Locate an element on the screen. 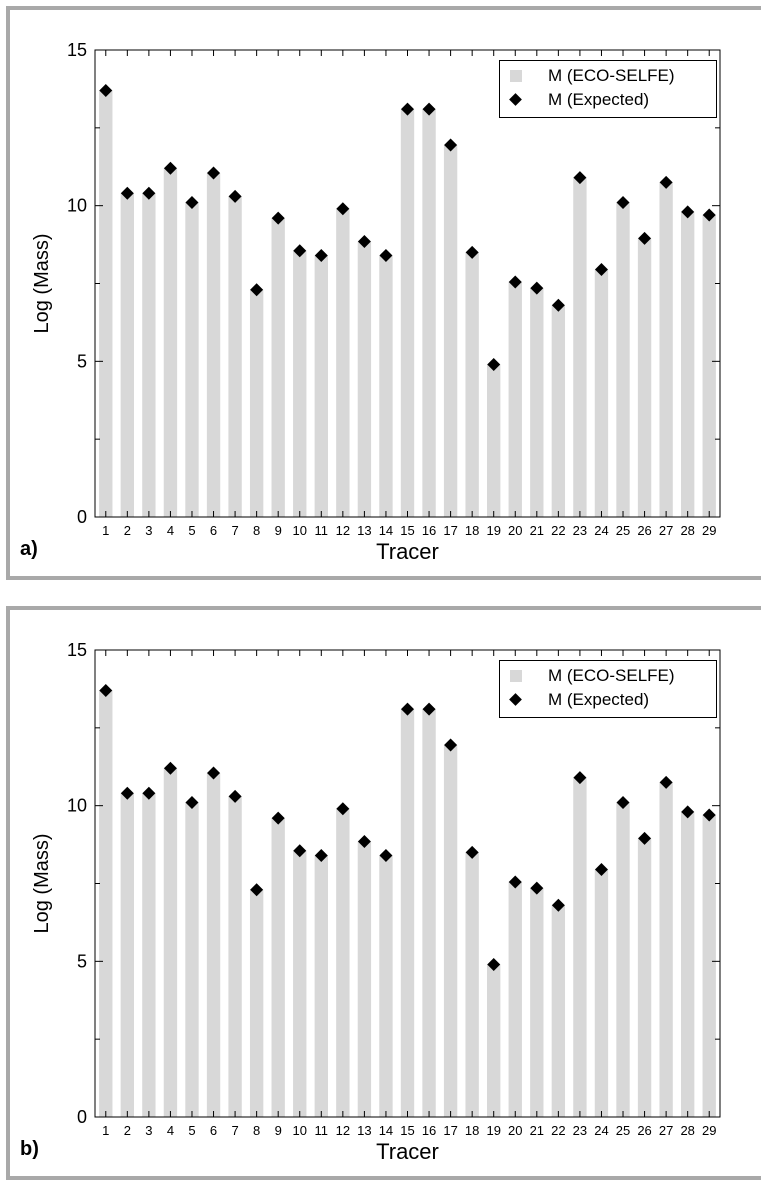  legend-item-bars: M (ECO-SELFE) is located at coordinates (592, 76).